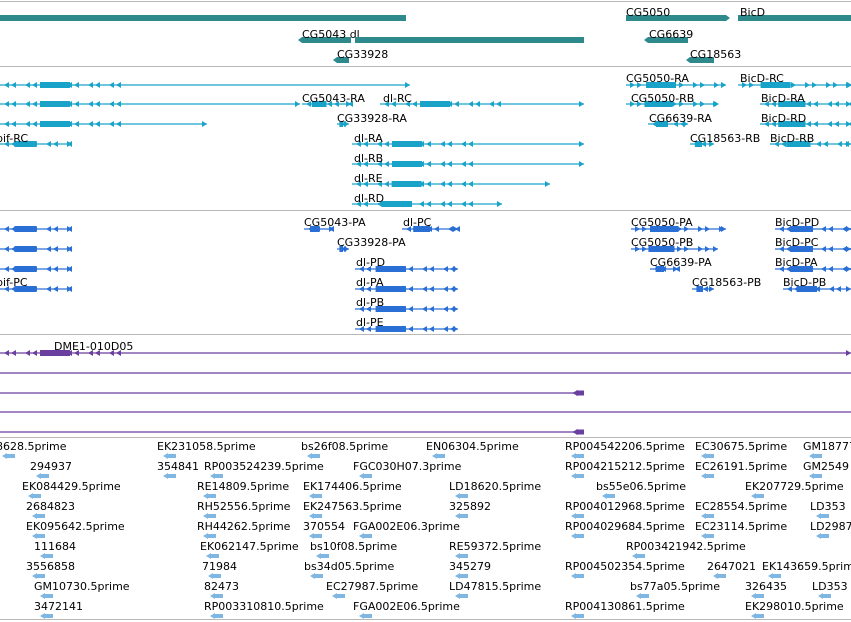 Image resolution: width=851 pixels, height=622 pixels. What do you see at coordinates (676, 80) in the screenshot?
I see `gene-feature: CG5050-RA` at bounding box center [676, 80].